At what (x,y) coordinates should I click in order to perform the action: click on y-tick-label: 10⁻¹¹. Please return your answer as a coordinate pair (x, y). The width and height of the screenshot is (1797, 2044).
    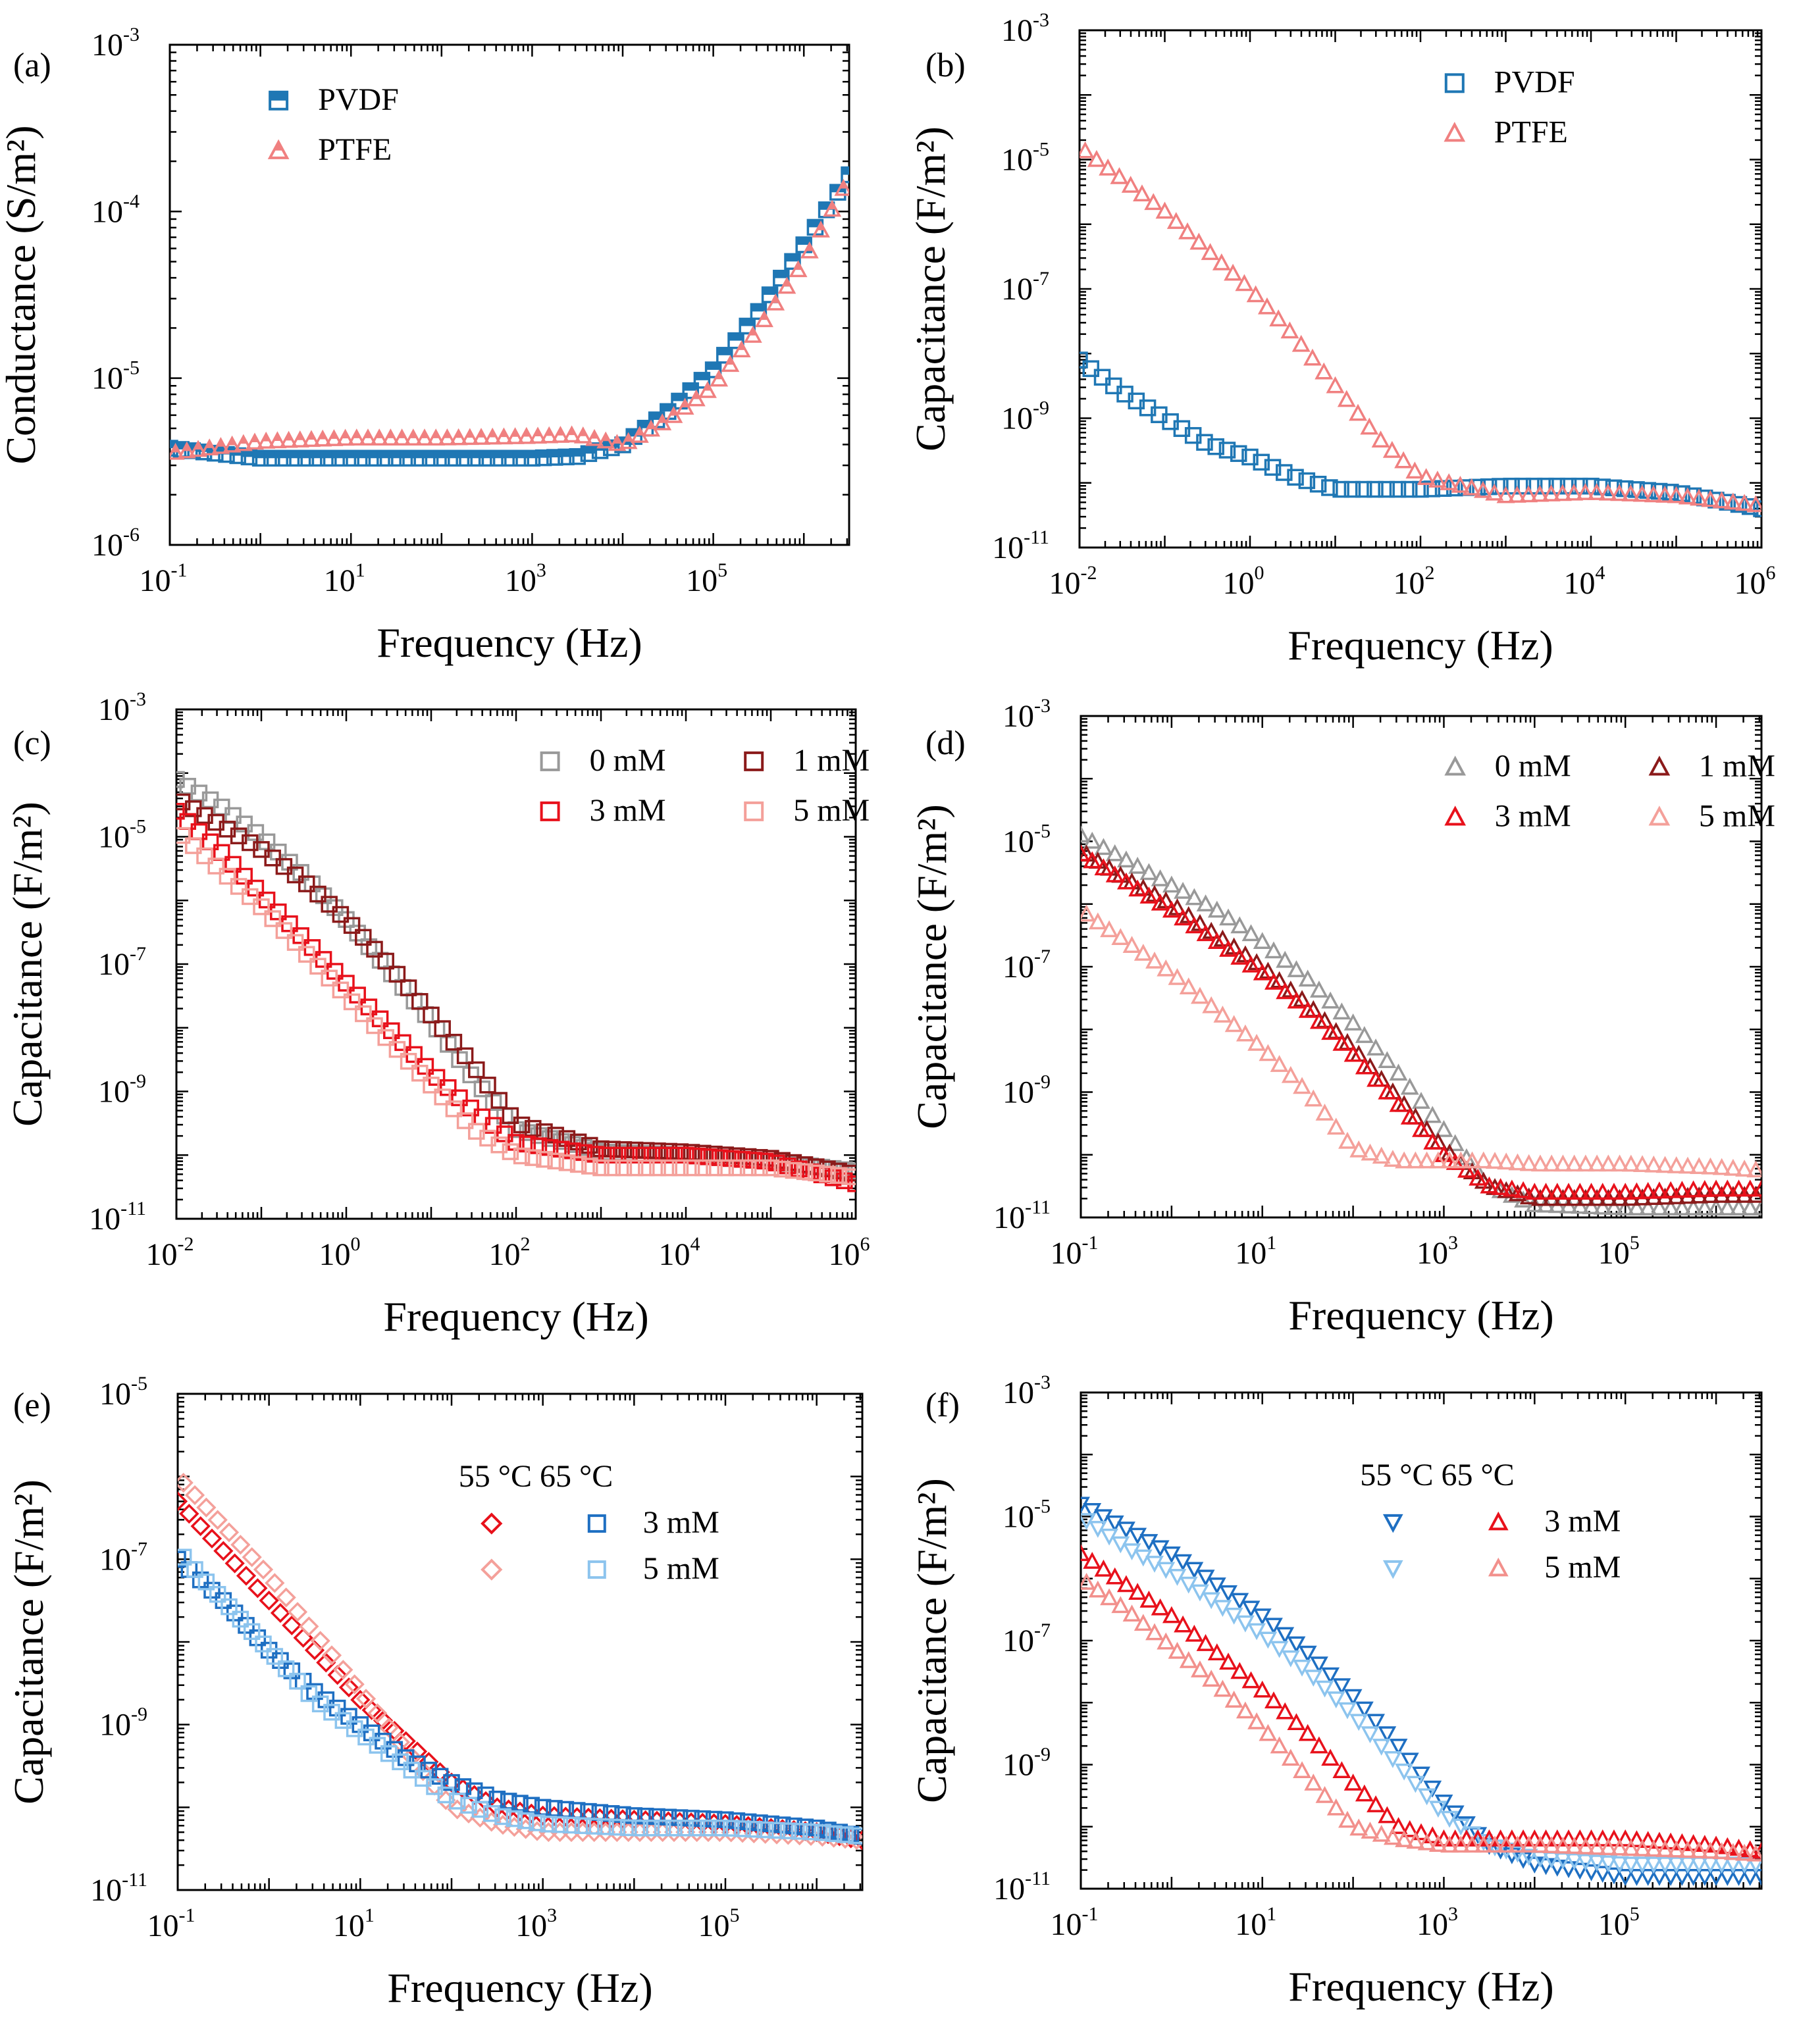
    Looking at the image, I should click on (117, 1217).